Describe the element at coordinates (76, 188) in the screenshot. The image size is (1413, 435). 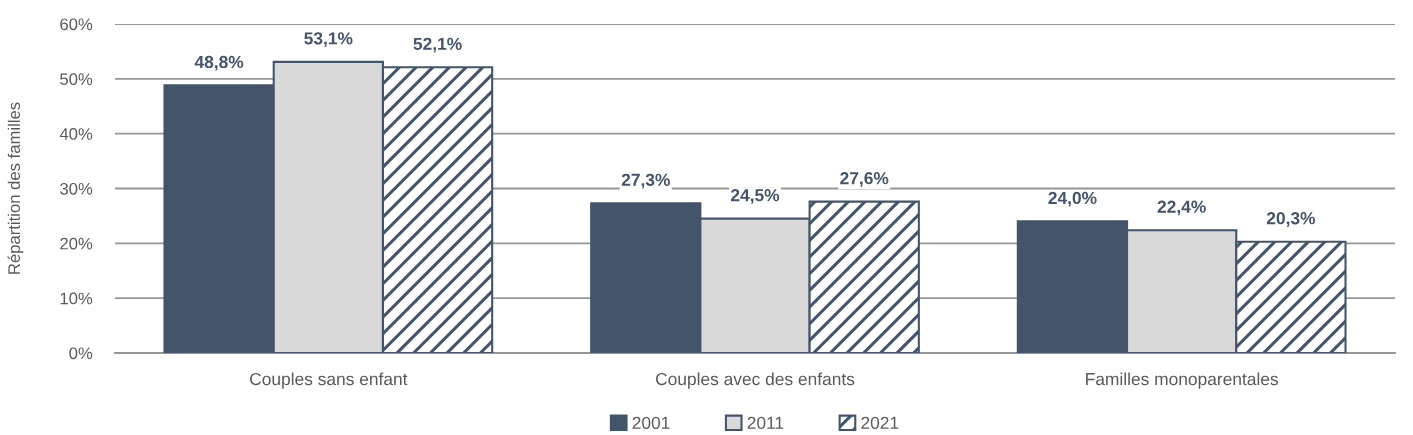
I see `y-tick-label: 30%` at that location.